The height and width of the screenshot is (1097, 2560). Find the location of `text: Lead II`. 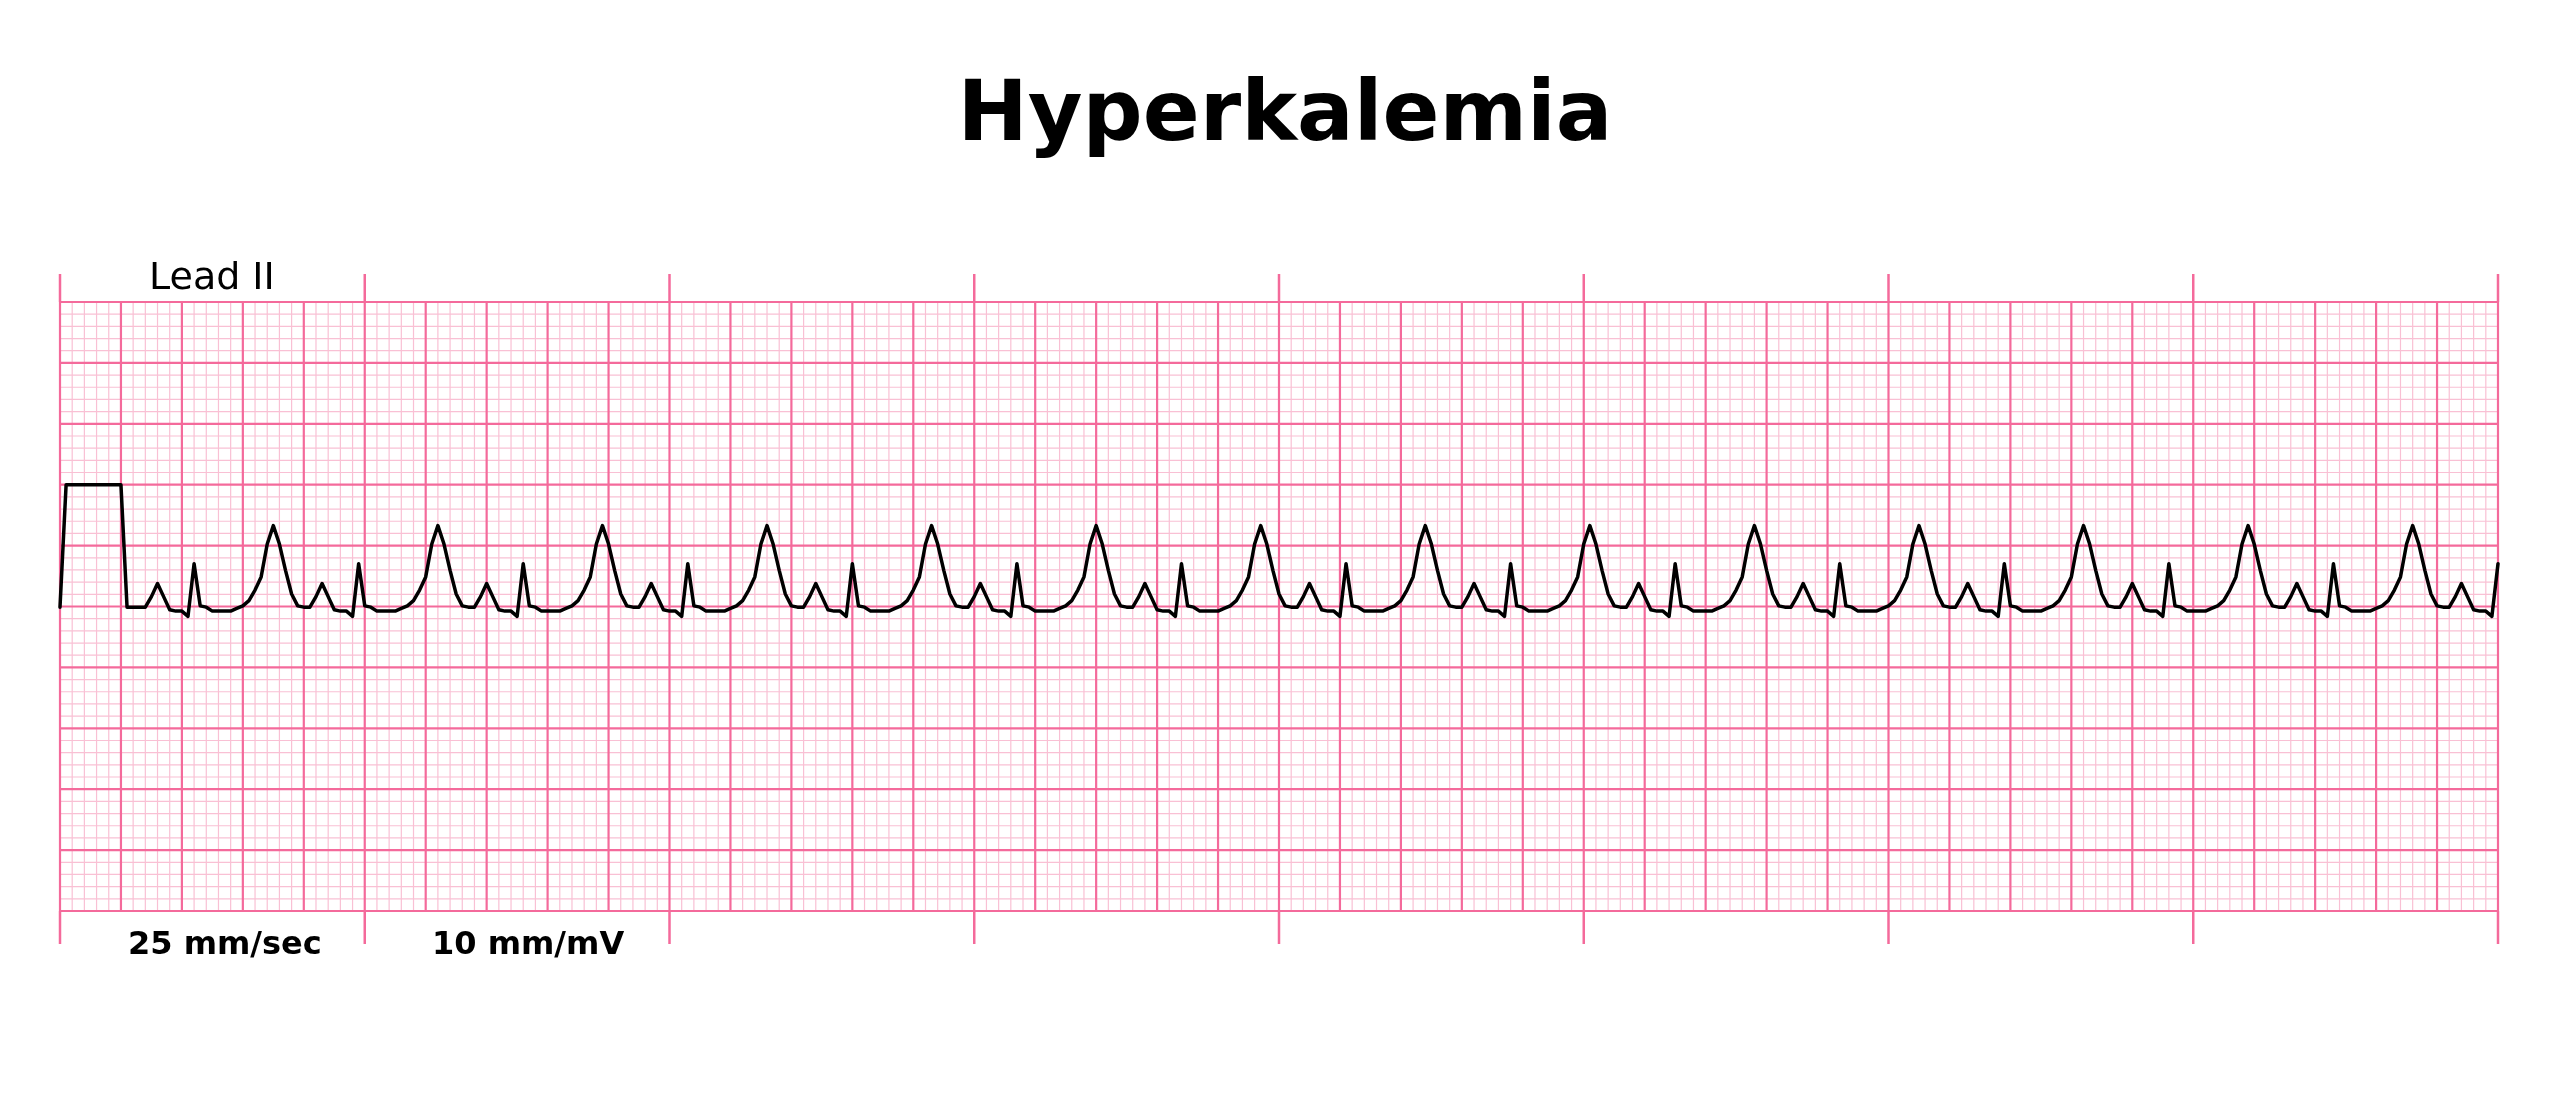

text: Lead II is located at coordinates (212, 276).